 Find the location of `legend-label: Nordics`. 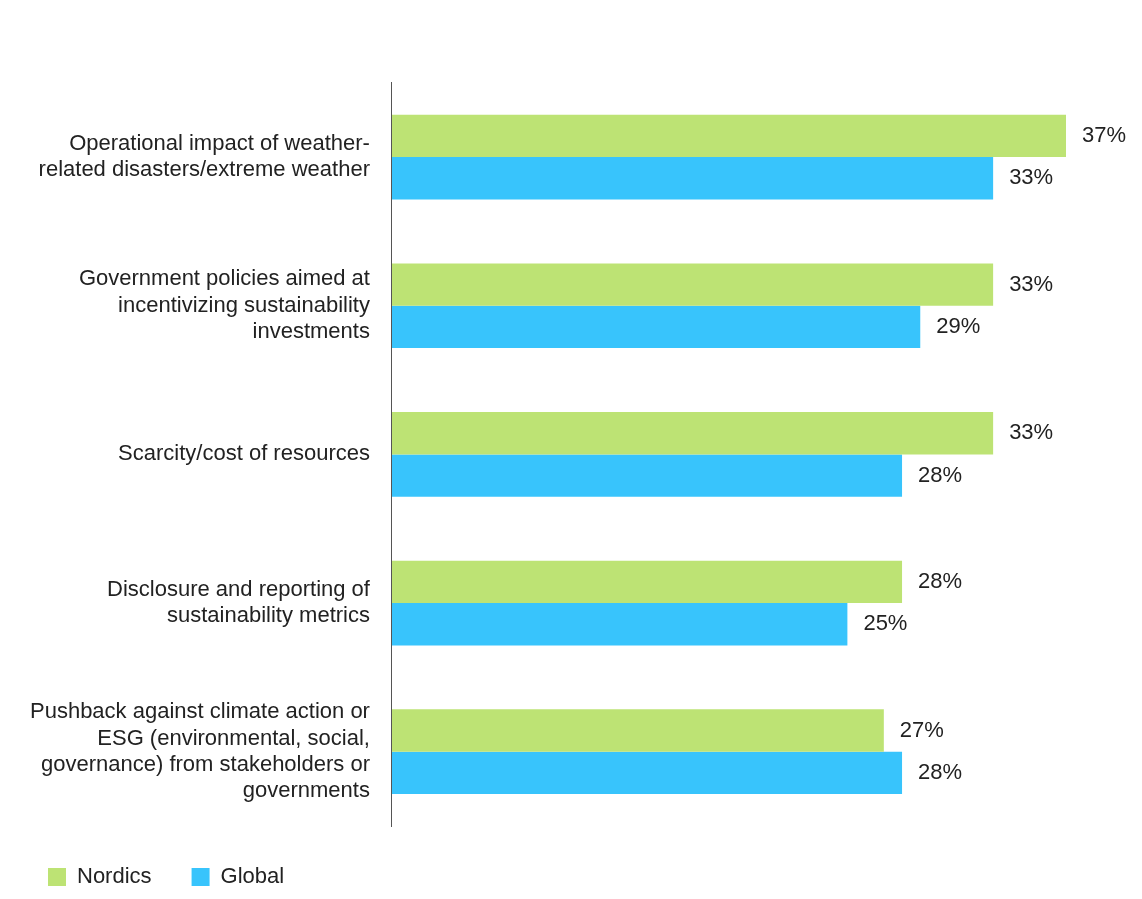

legend-label: Nordics is located at coordinates (114, 876).